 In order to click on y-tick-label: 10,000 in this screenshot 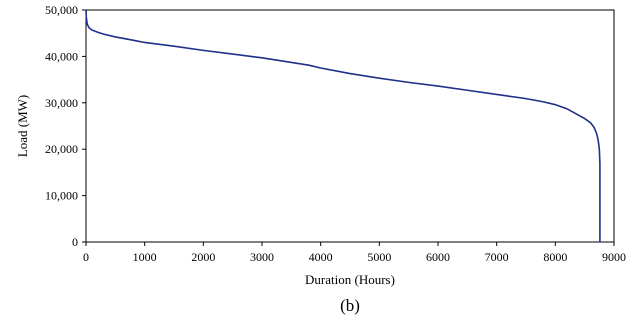, I will do `click(61, 196)`.